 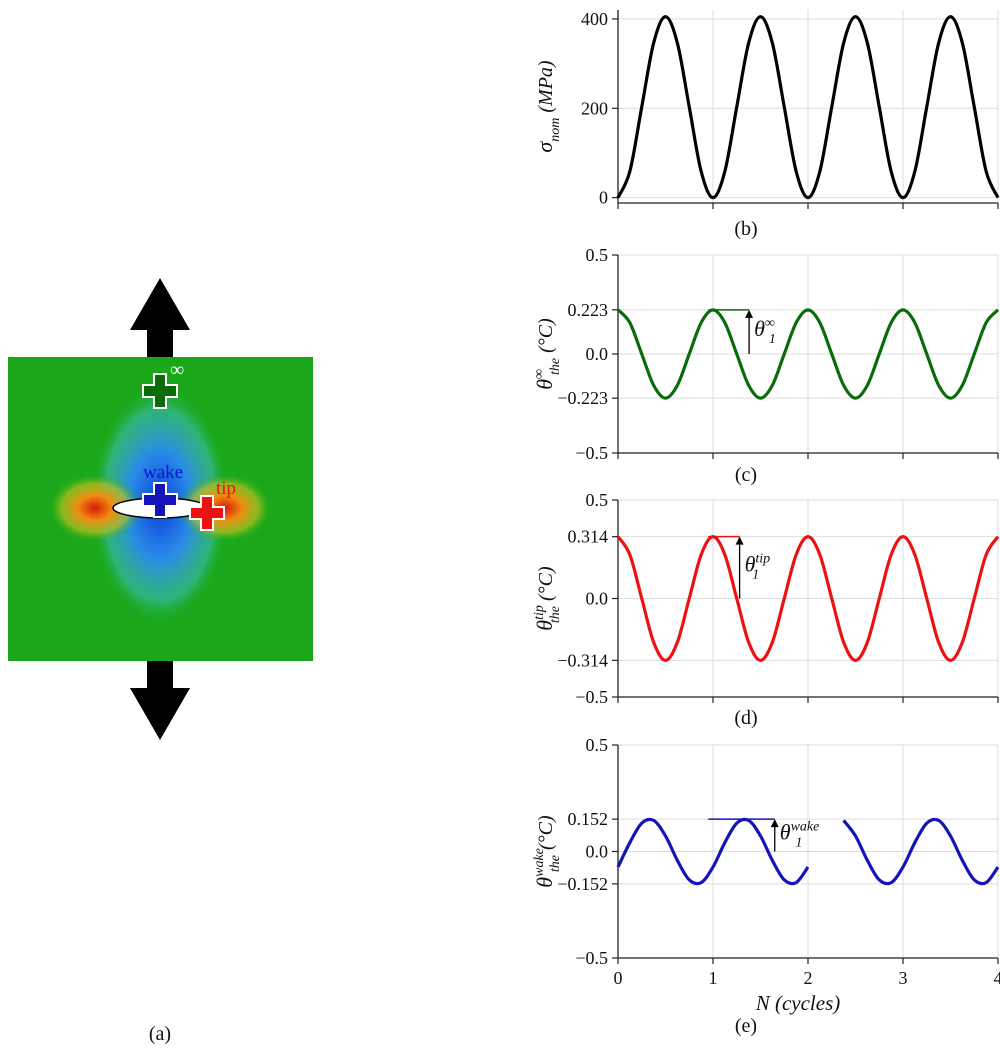 What do you see at coordinates (746, 475) in the screenshot?
I see `caption: (c)` at bounding box center [746, 475].